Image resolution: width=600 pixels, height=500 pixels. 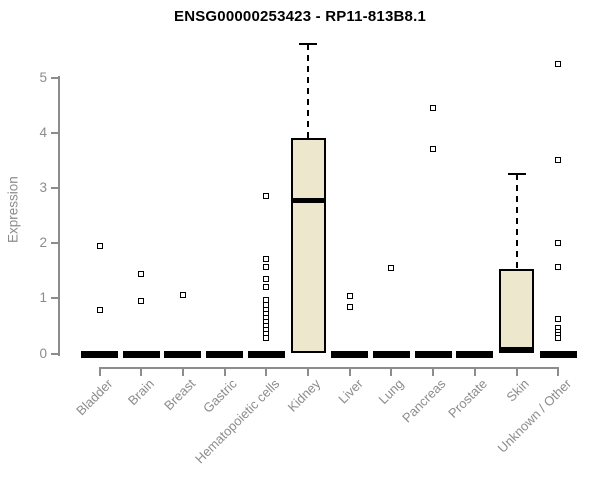 What do you see at coordinates (329, 368) in the screenshot?
I see `x-axis-line` at bounding box center [329, 368].